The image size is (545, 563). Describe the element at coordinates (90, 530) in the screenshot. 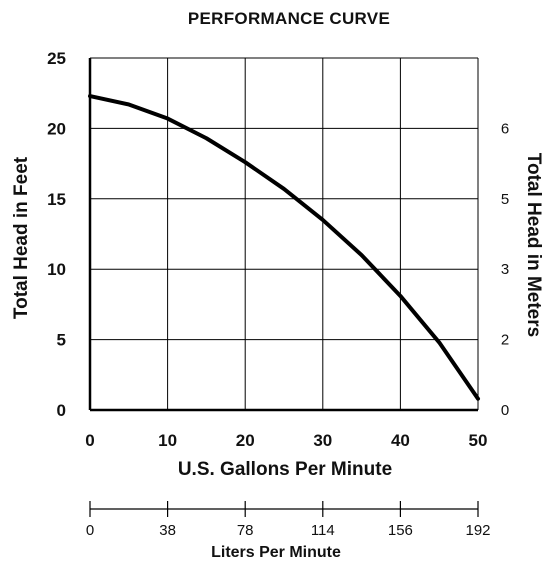

I see `x2-tick-label: 0` at that location.